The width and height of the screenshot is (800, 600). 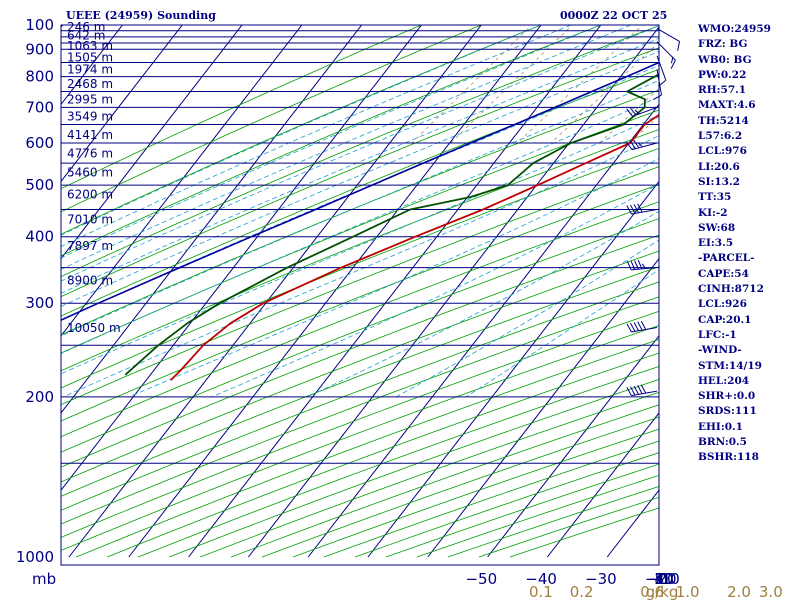 What do you see at coordinates (39, 77) in the screenshot?
I see `pressure-tick-label: 800` at bounding box center [39, 77].